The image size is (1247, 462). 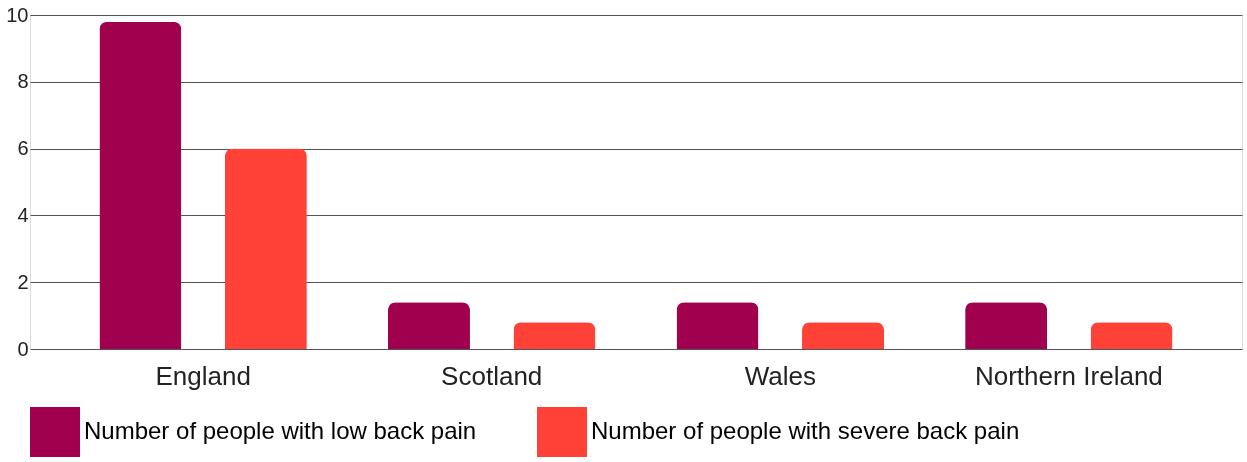 I want to click on x-tick-label: Northern Ireland, so click(x=1068, y=375).